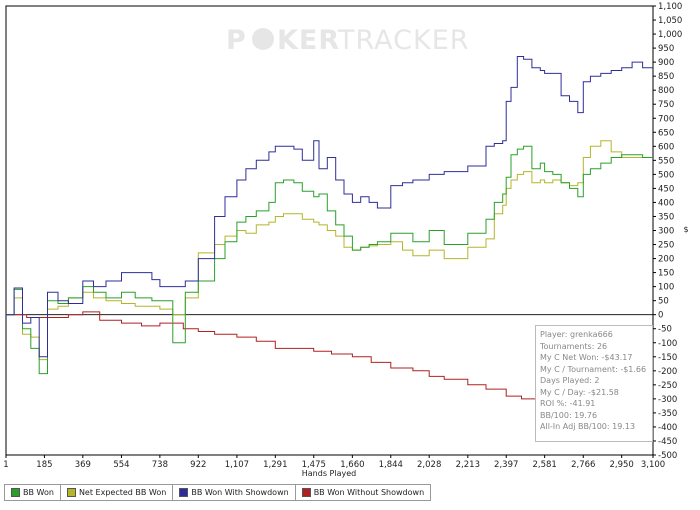 The width and height of the screenshot is (700, 510). What do you see at coordinates (667, 456) in the screenshot?
I see `y-tick-label: -500` at bounding box center [667, 456].